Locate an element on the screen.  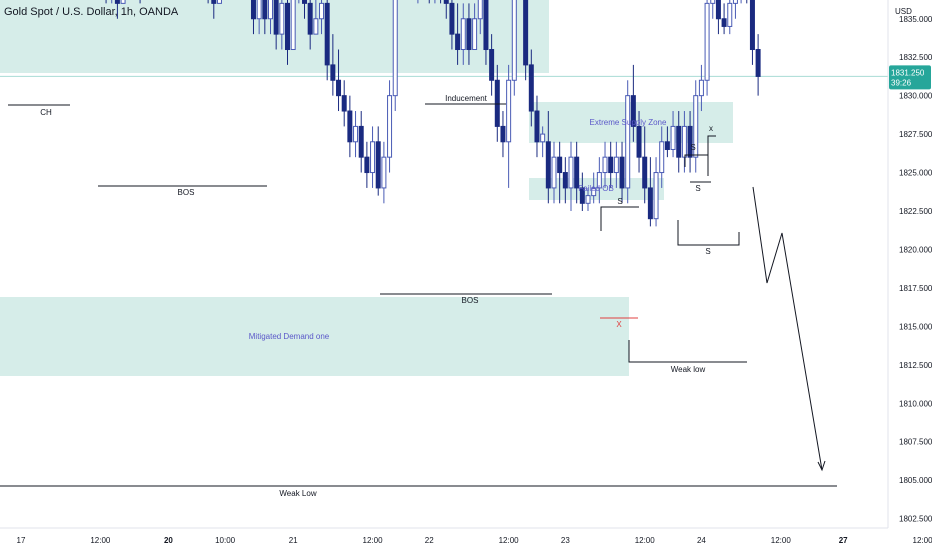
x-label-red: X is located at coordinates (619, 324).